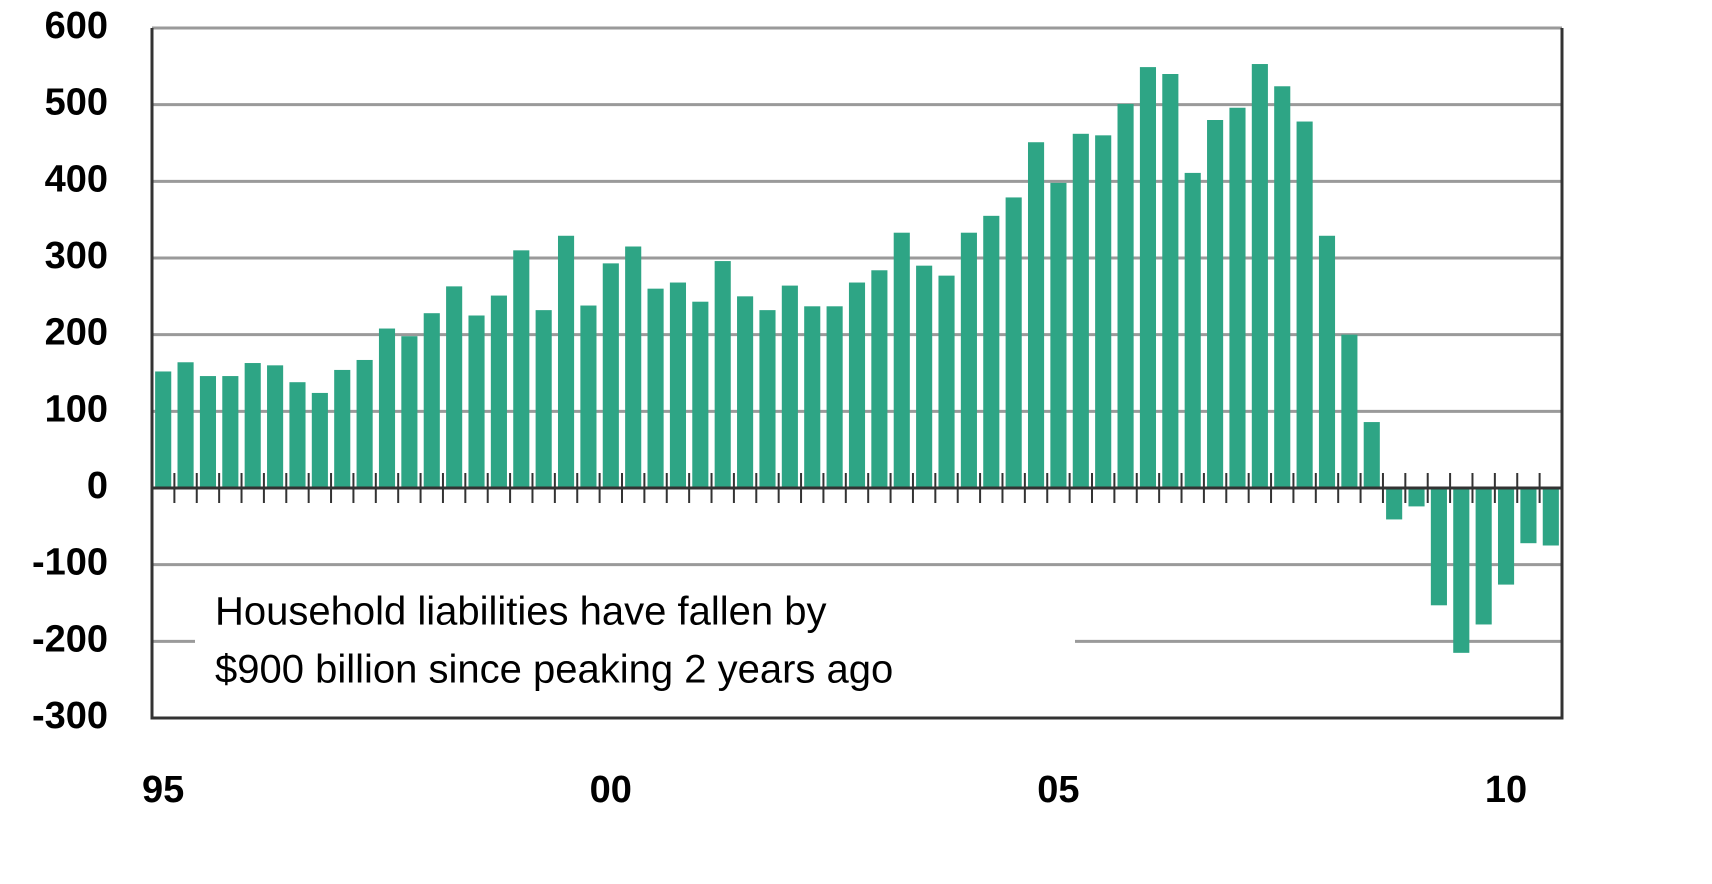 The image size is (1712, 884). What do you see at coordinates (70, 563) in the screenshot?
I see `y-tick-label: -100` at bounding box center [70, 563].